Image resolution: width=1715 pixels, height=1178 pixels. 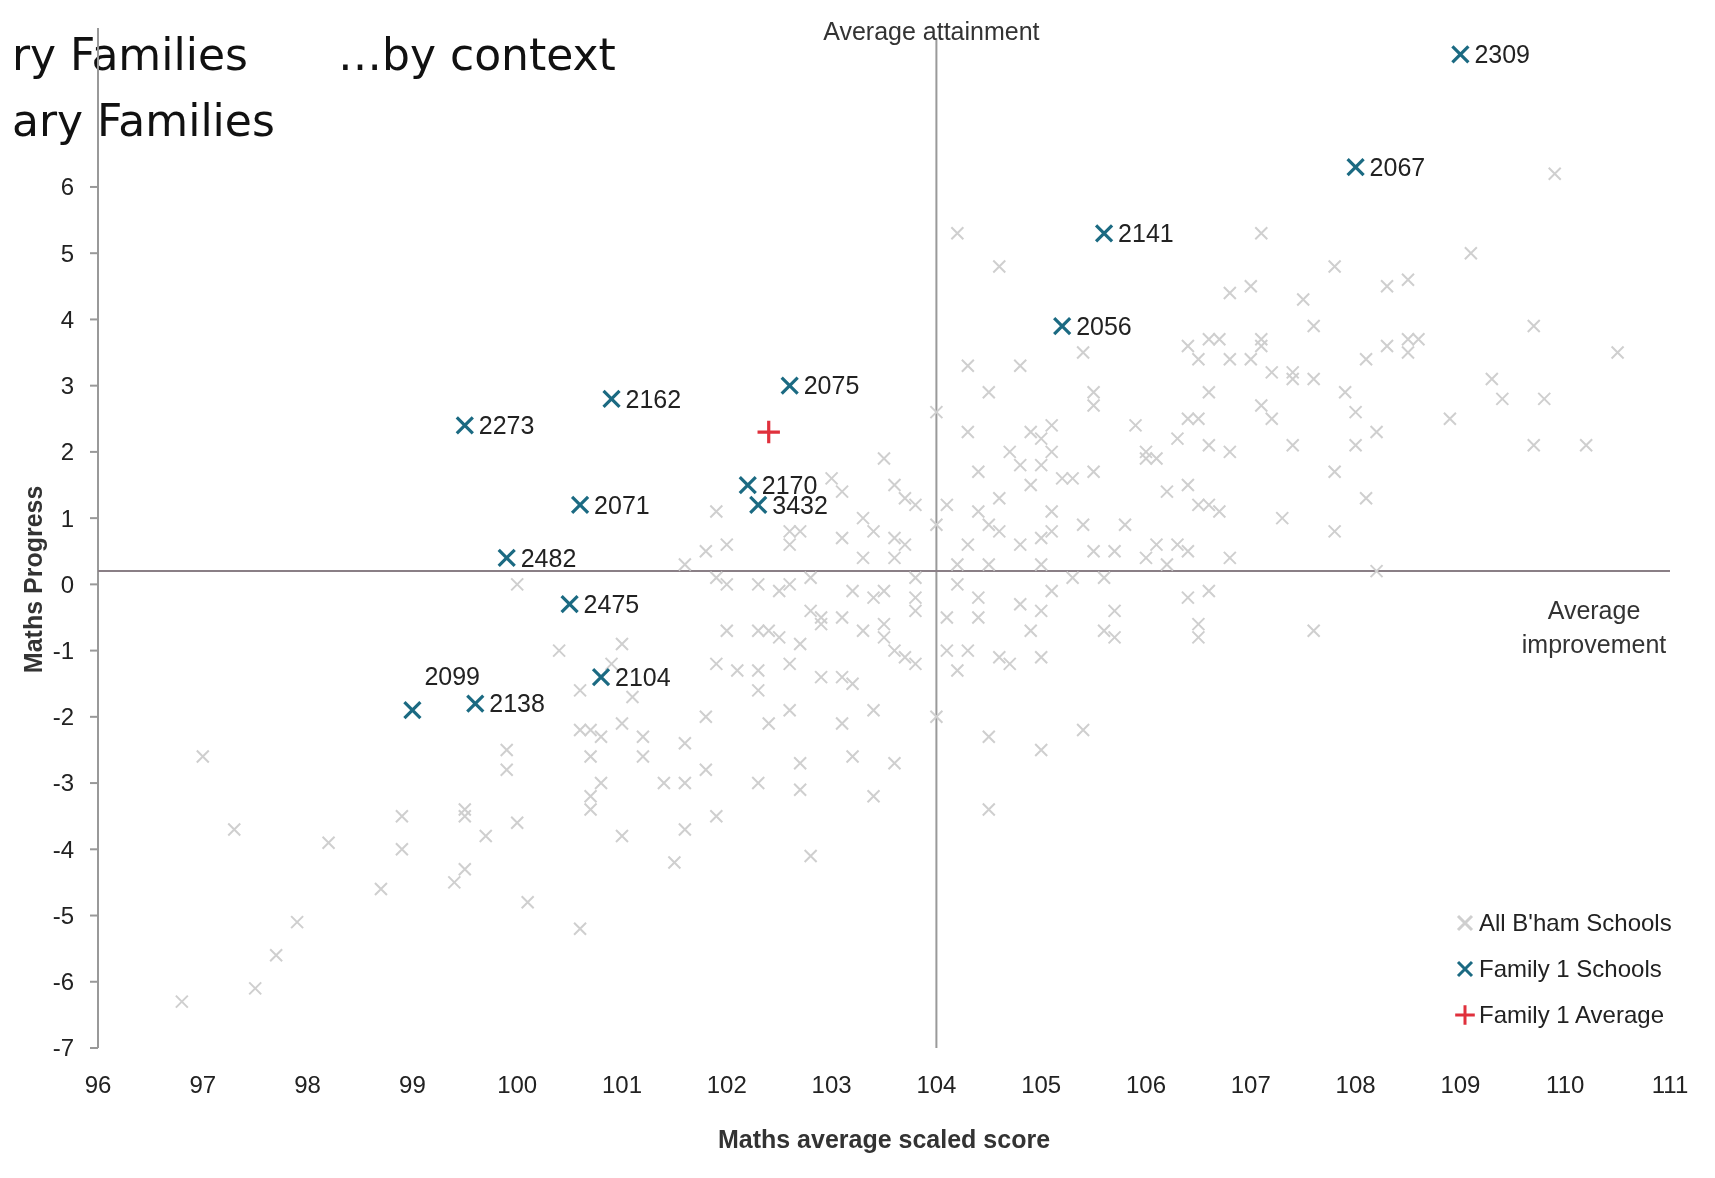 What do you see at coordinates (67, 584) in the screenshot?
I see `y-tick-label: 0` at bounding box center [67, 584].